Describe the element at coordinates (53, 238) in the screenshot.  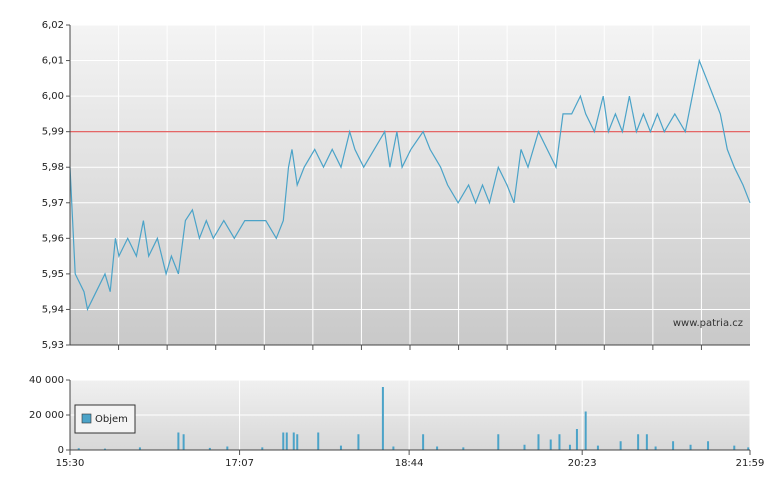
I see `y-tick-label: 5,96` at that location.